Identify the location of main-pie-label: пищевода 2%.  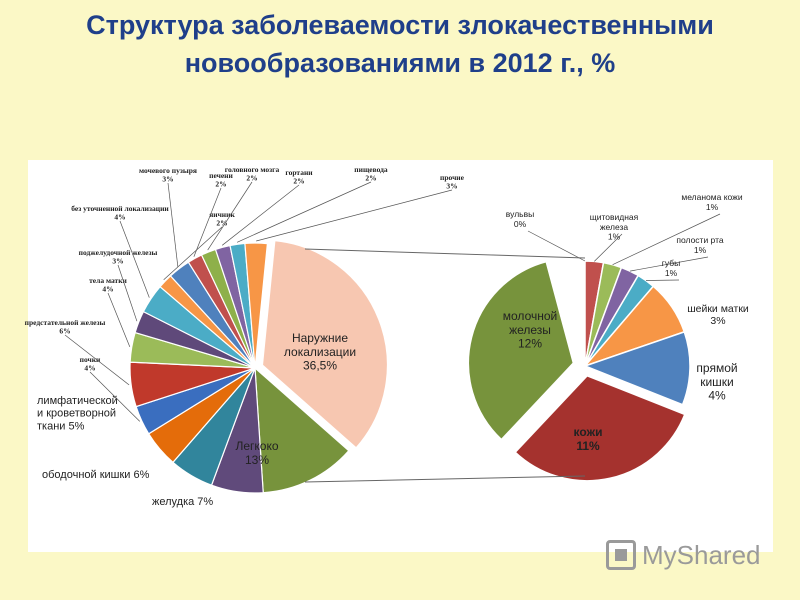
(371, 174).